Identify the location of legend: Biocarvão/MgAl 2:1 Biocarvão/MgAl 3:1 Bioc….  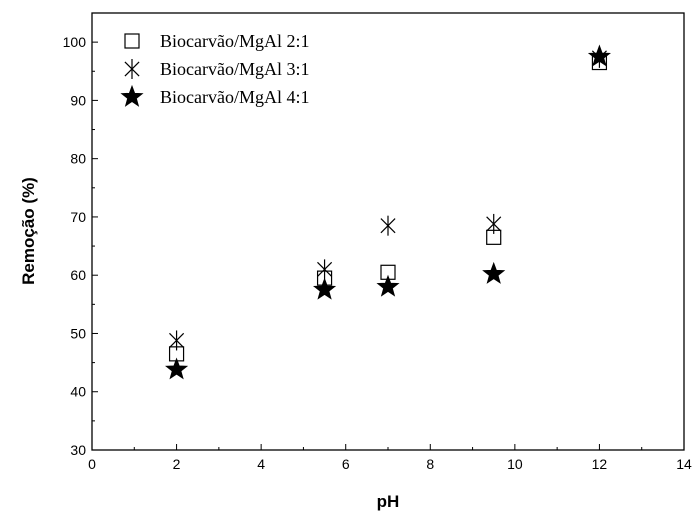
(214, 69).